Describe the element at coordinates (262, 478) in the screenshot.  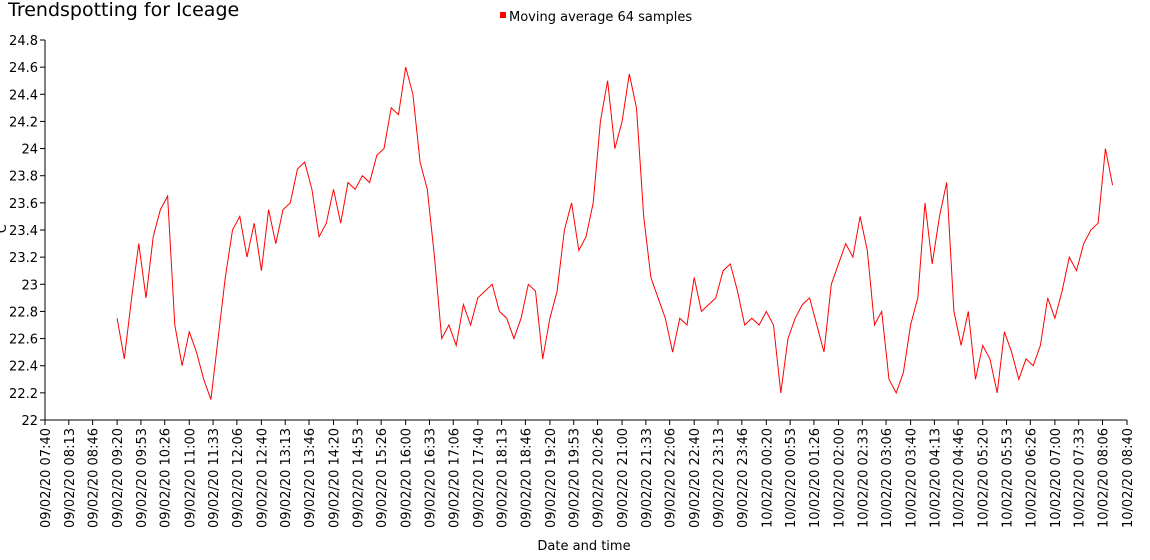
I see `x-tick-label: 09/02/20 12:40` at that location.